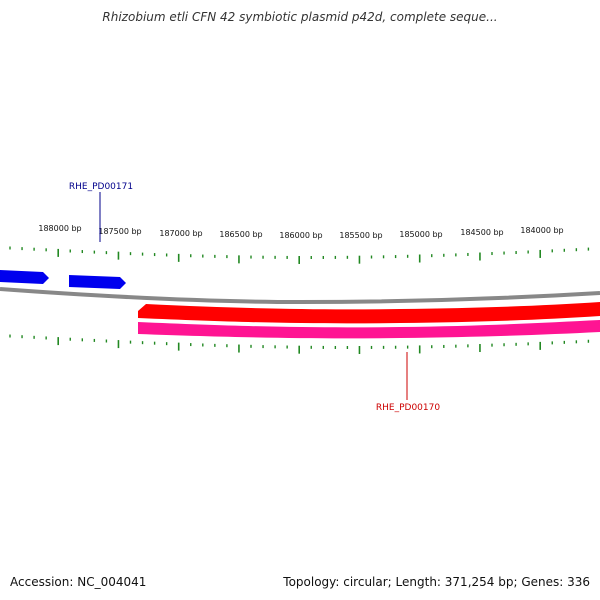 This screenshot has height=600, width=600. Describe the element at coordinates (420, 234) in the screenshot. I see `tick-label: 185000 bp` at that location.